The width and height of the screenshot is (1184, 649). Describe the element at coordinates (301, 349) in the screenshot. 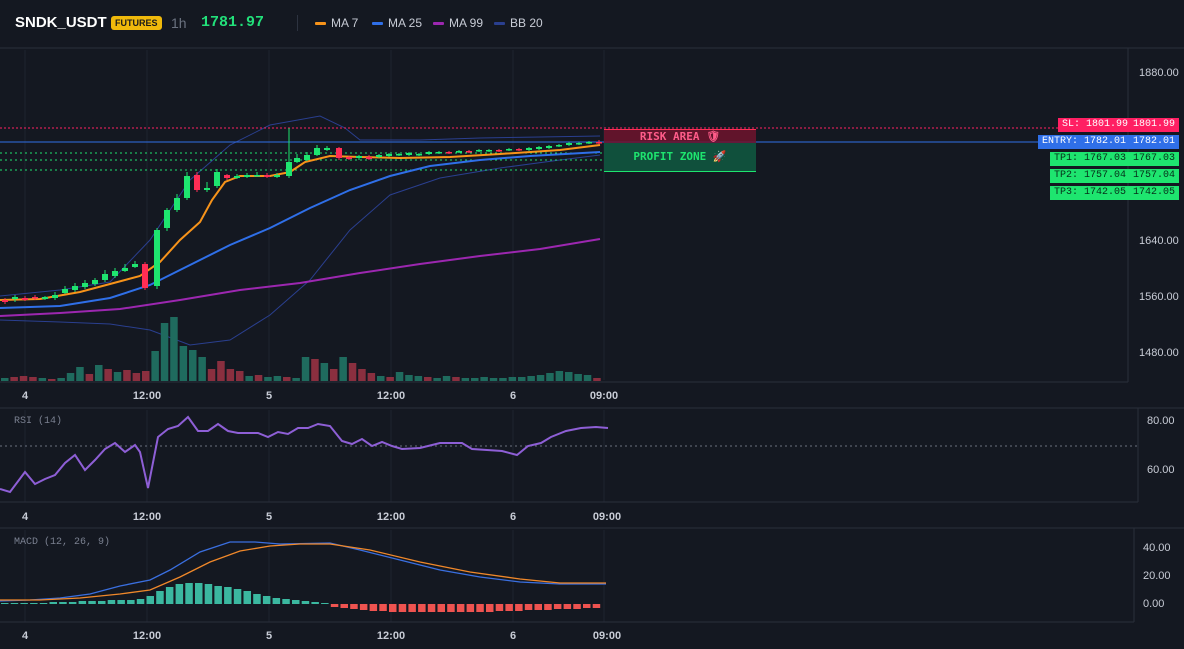

I see `volume-bars` at that location.